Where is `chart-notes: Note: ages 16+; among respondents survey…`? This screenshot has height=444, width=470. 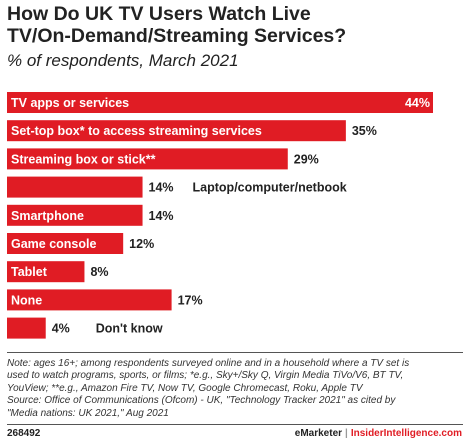 chart-notes: Note: ages 16+; among respondents survey… is located at coordinates (235, 389).